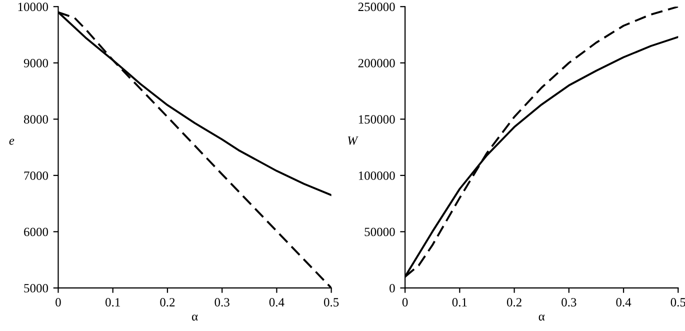 This screenshot has height=331, width=685. What do you see at coordinates (376, 63) in the screenshot?
I see `y-tick-label: 200000` at bounding box center [376, 63].